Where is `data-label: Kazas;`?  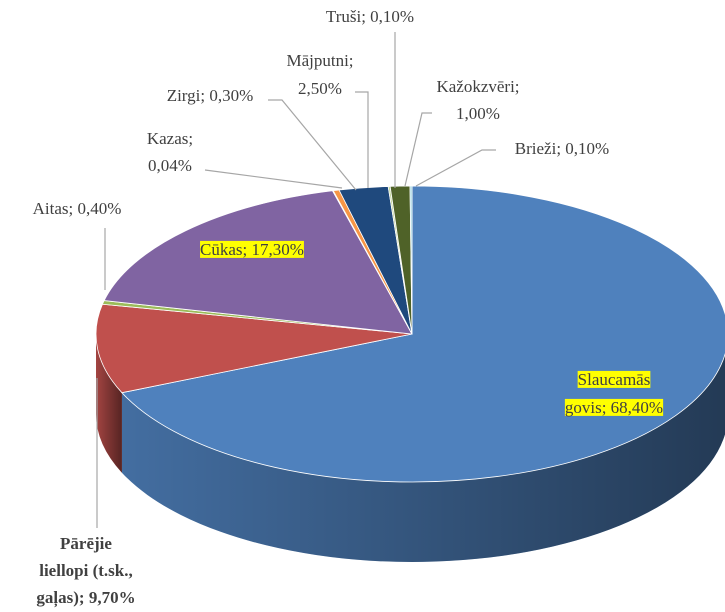
data-label: Kazas; is located at coordinates (170, 138).